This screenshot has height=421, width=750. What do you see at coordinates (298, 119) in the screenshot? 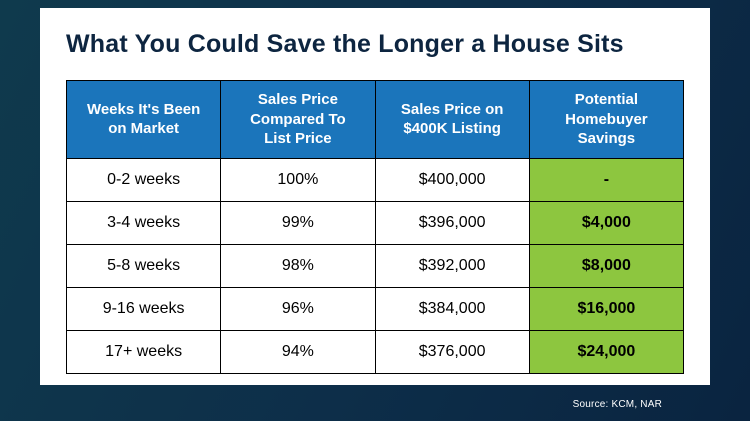
I see `column-header-price-ratio: Sales Price Compared To List Price` at bounding box center [298, 119].